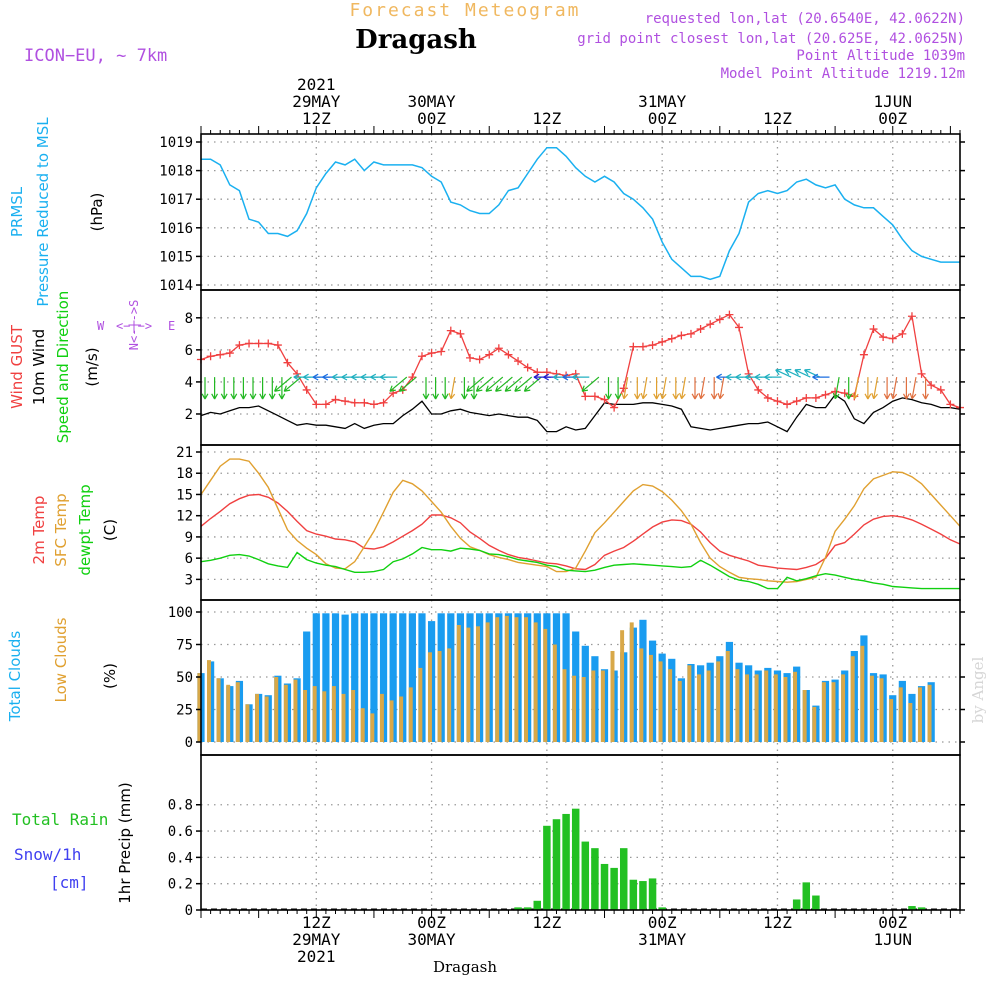 The image size is (1000, 1000). Describe the element at coordinates (189, 538) in the screenshot. I see `y-tick-label: 9` at that location.